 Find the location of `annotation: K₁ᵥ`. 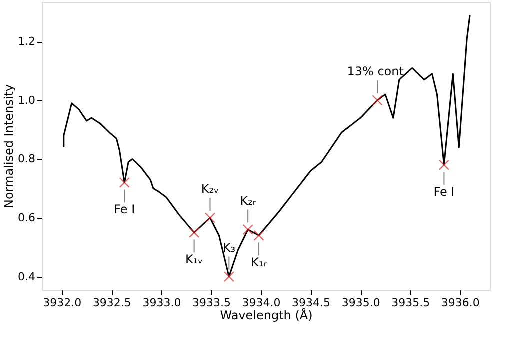

annotation: K₁ᵥ is located at coordinates (194, 259).